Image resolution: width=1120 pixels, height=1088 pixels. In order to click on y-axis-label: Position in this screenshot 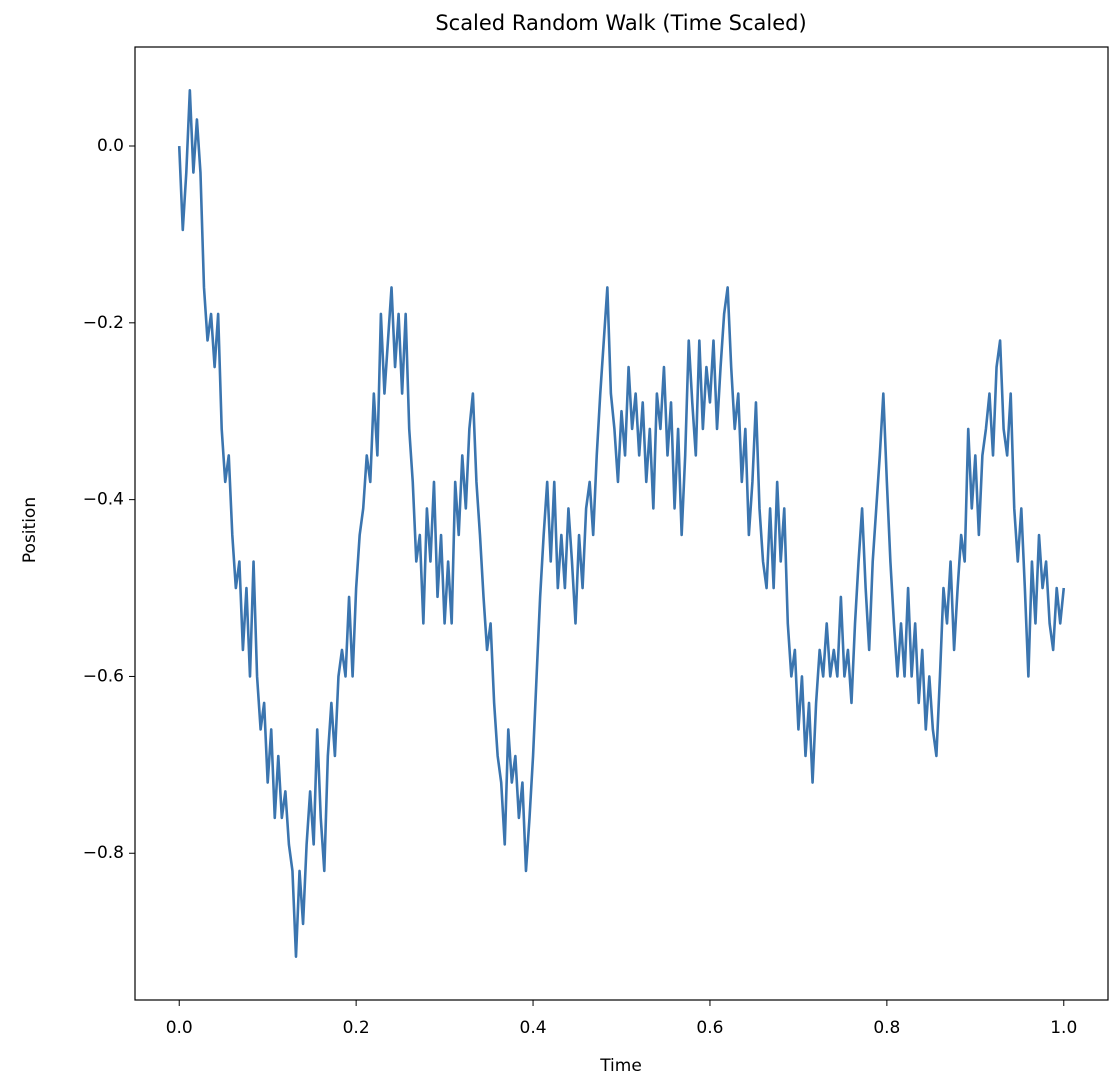, I will do `click(30, 530)`.